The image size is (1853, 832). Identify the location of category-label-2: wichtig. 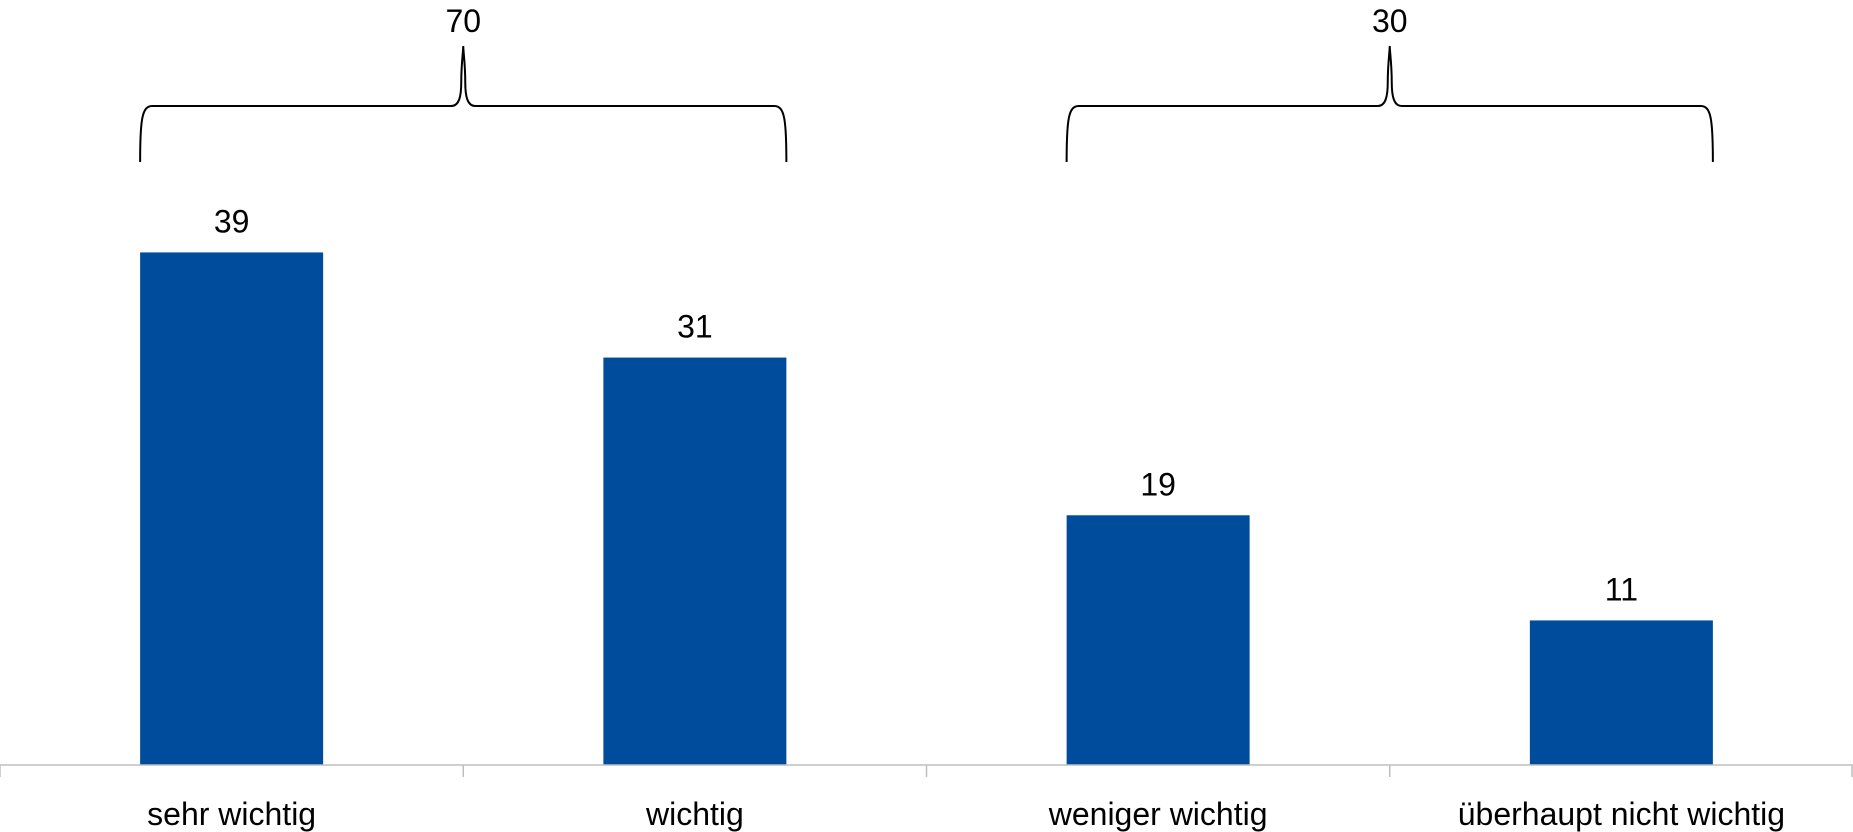
(694, 814).